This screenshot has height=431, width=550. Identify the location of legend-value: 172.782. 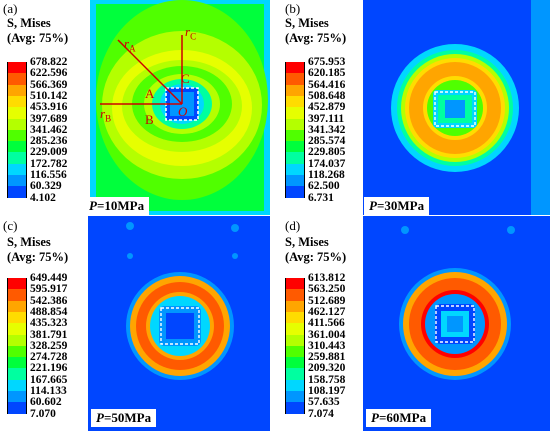
(49, 163).